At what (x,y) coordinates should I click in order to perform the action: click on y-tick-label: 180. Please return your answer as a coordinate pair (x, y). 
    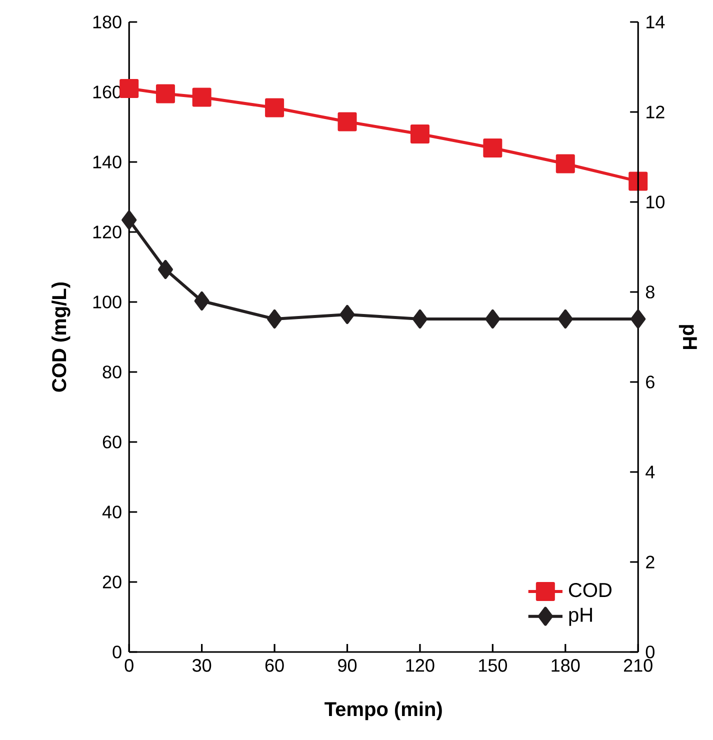
    Looking at the image, I should click on (107, 22).